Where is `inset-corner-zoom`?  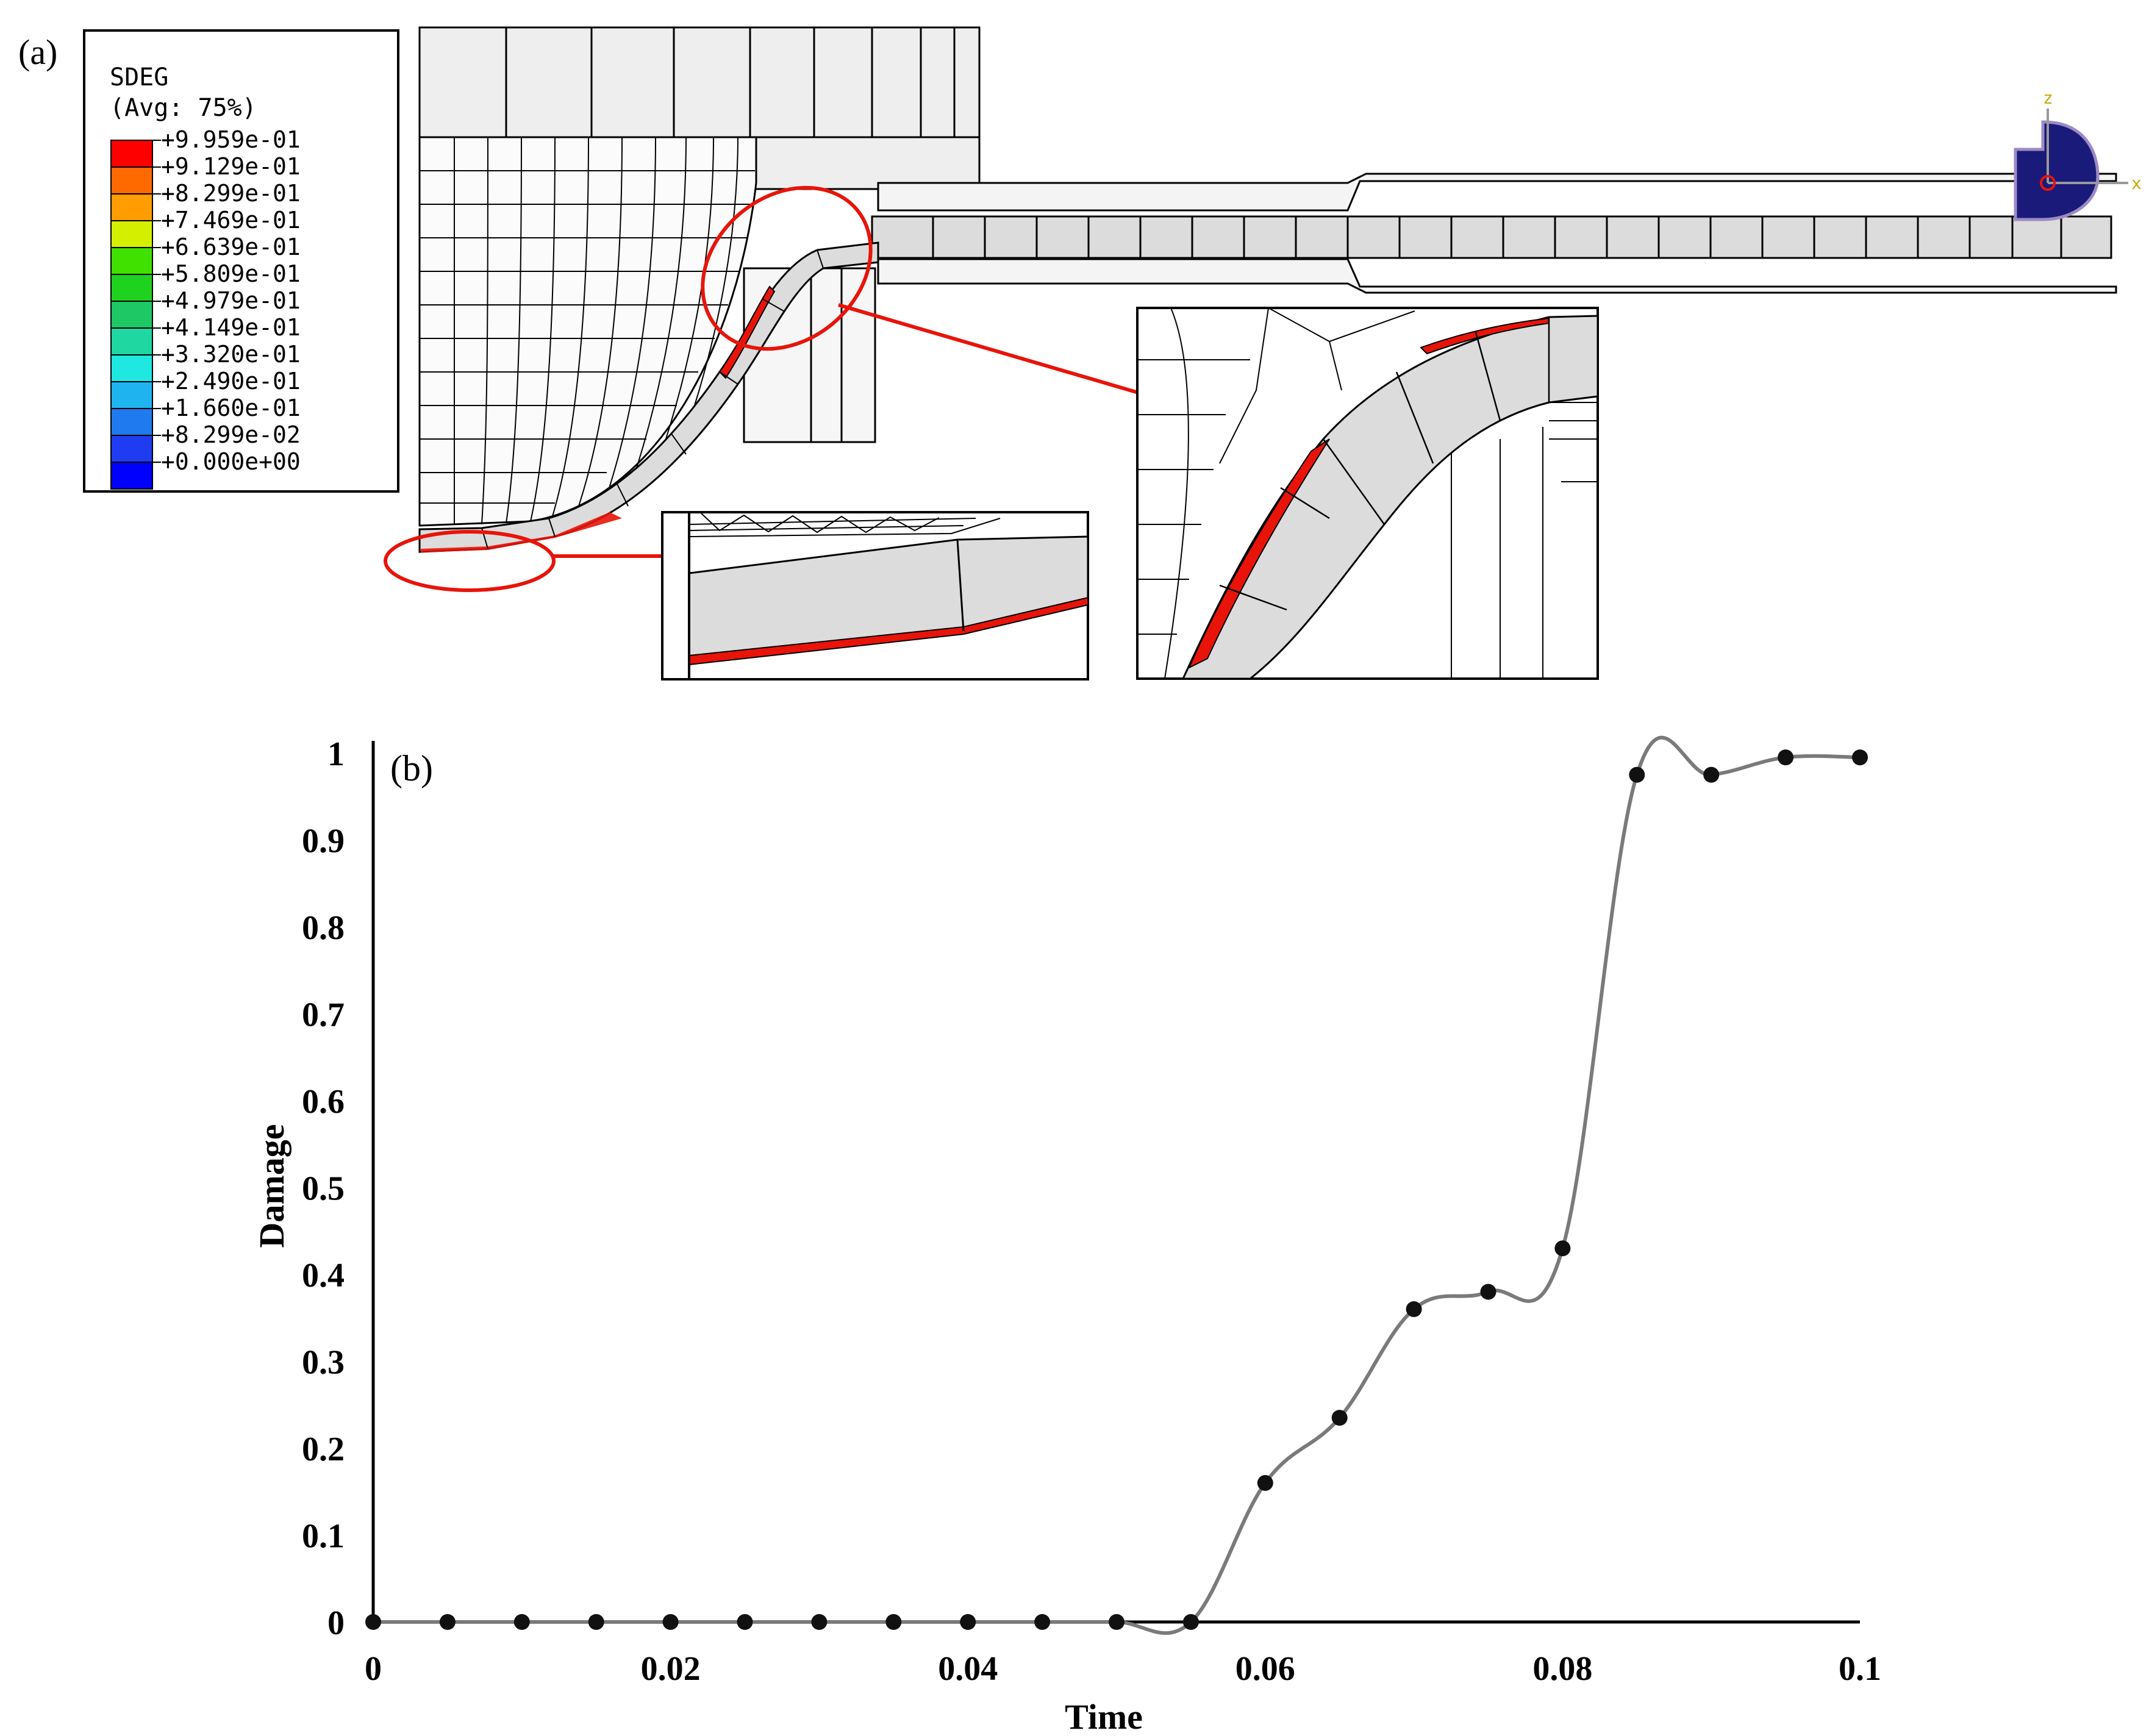 inset-corner-zoom is located at coordinates (1367, 493).